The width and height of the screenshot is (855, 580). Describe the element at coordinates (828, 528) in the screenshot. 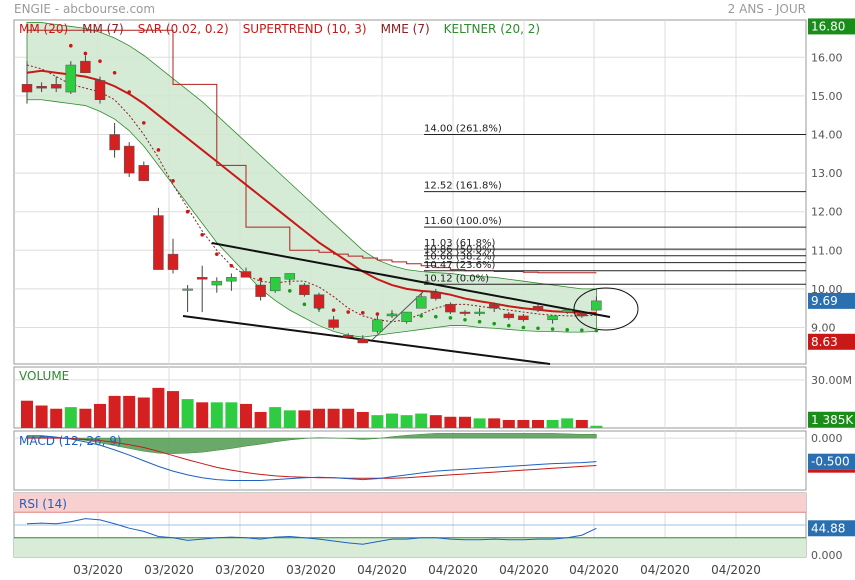

I see `rsi-badge-label: 44.88` at that location.